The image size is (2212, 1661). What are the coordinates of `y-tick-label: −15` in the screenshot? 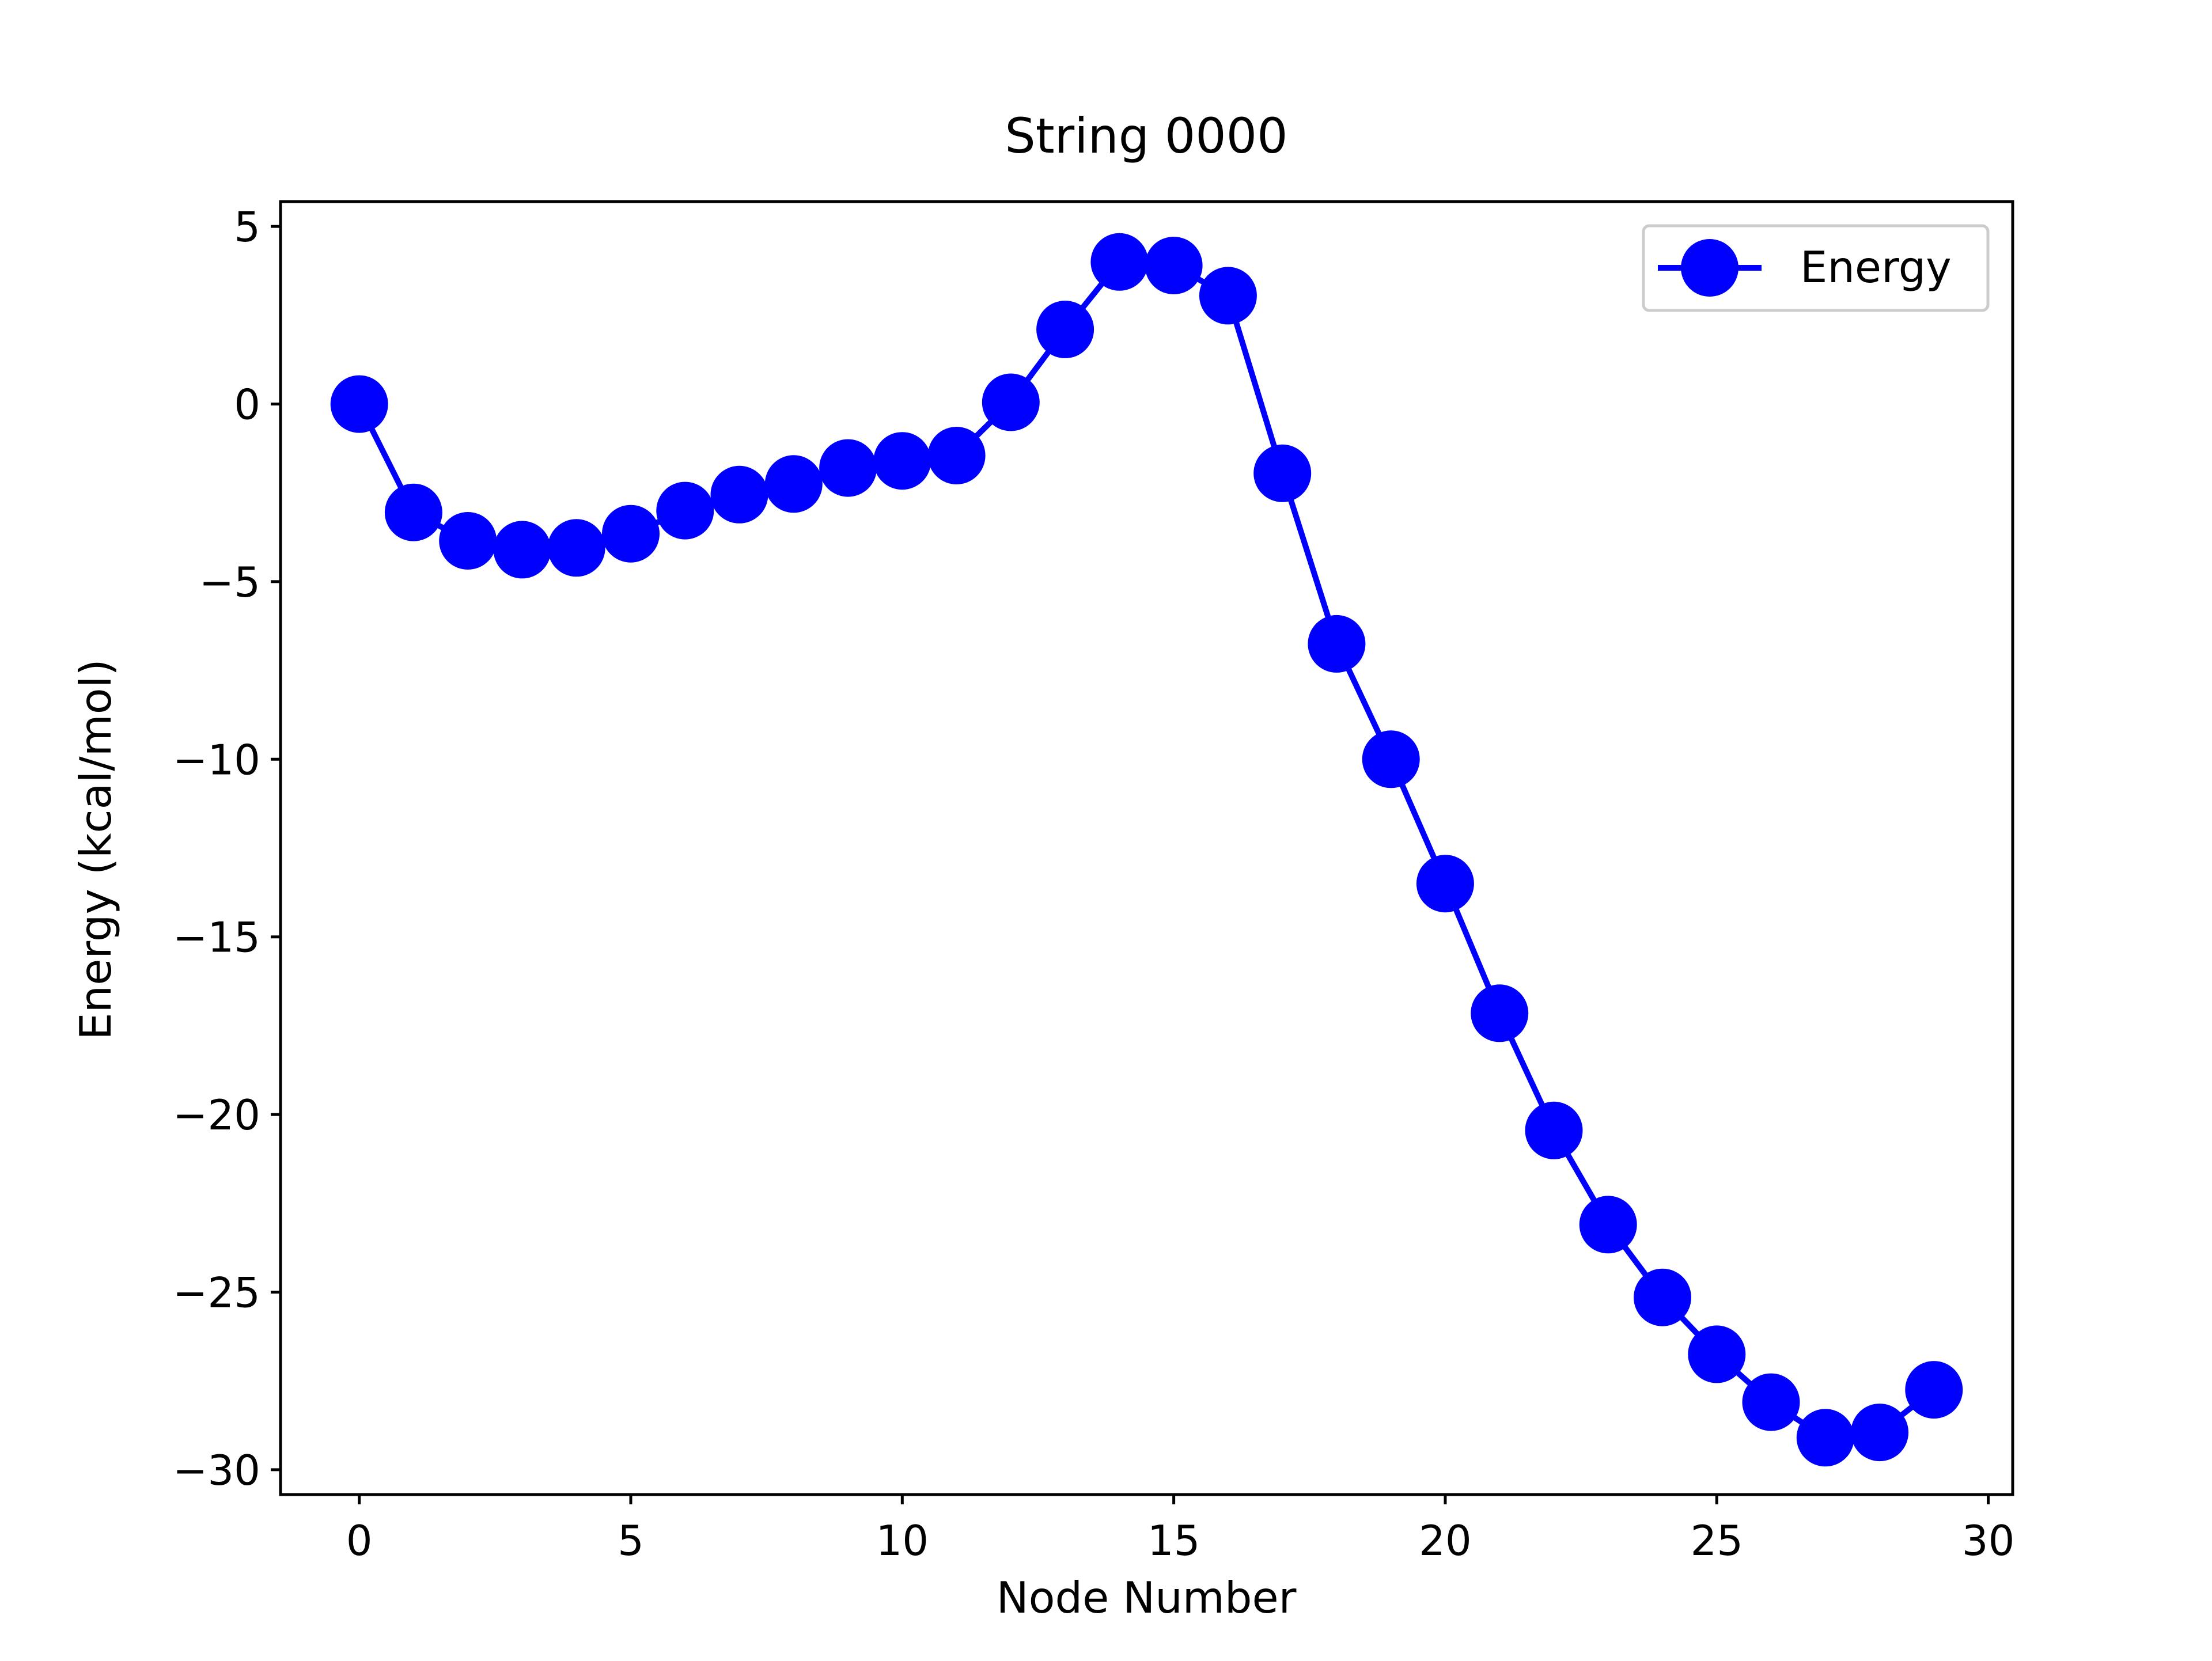 It's located at (216, 937).